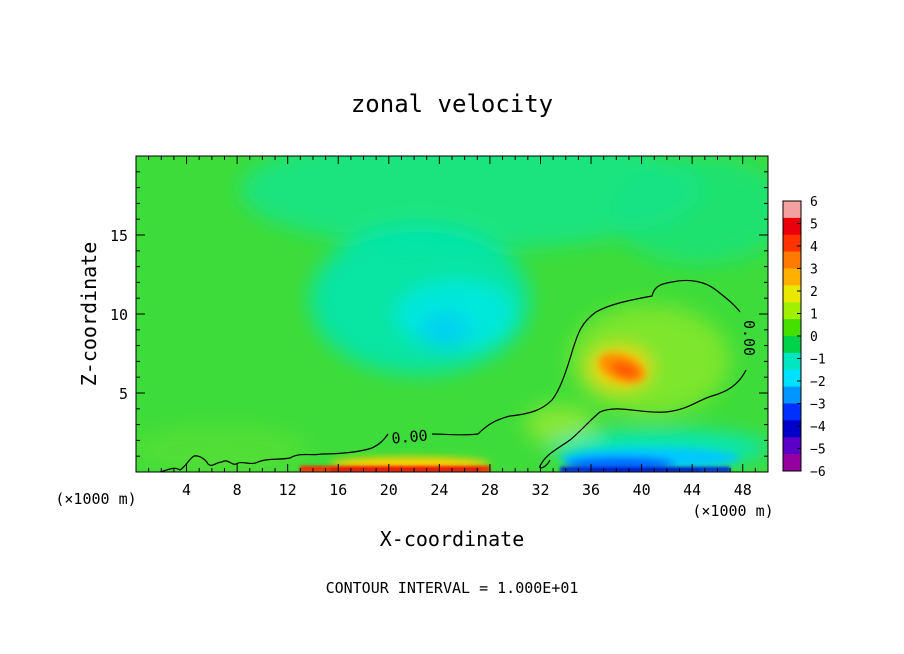 The height and width of the screenshot is (654, 904). I want to click on colorbar: 6 5 4 3 2 1 0 −1 −2 −3 −4 −5 −6, so click(804, 337).